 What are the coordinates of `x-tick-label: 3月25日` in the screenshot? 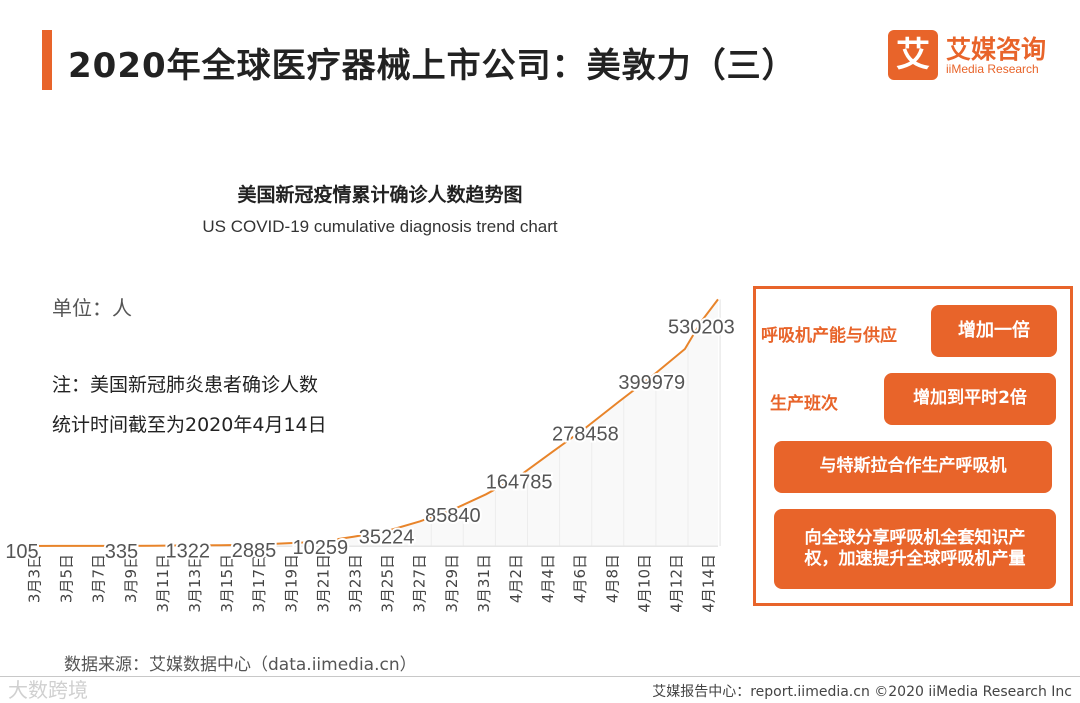 It's located at (388, 583).